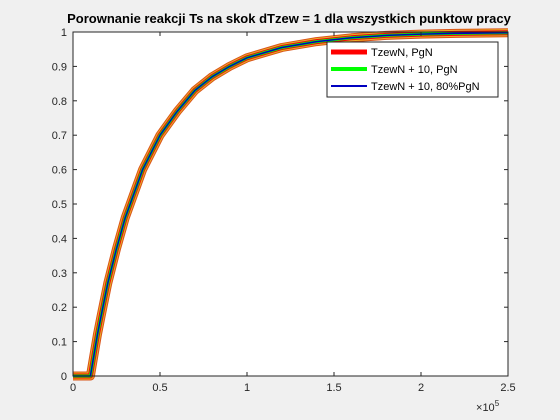 The height and width of the screenshot is (420, 560). Describe the element at coordinates (59, 239) in the screenshot. I see `y-tick-label: 0.4` at that location.